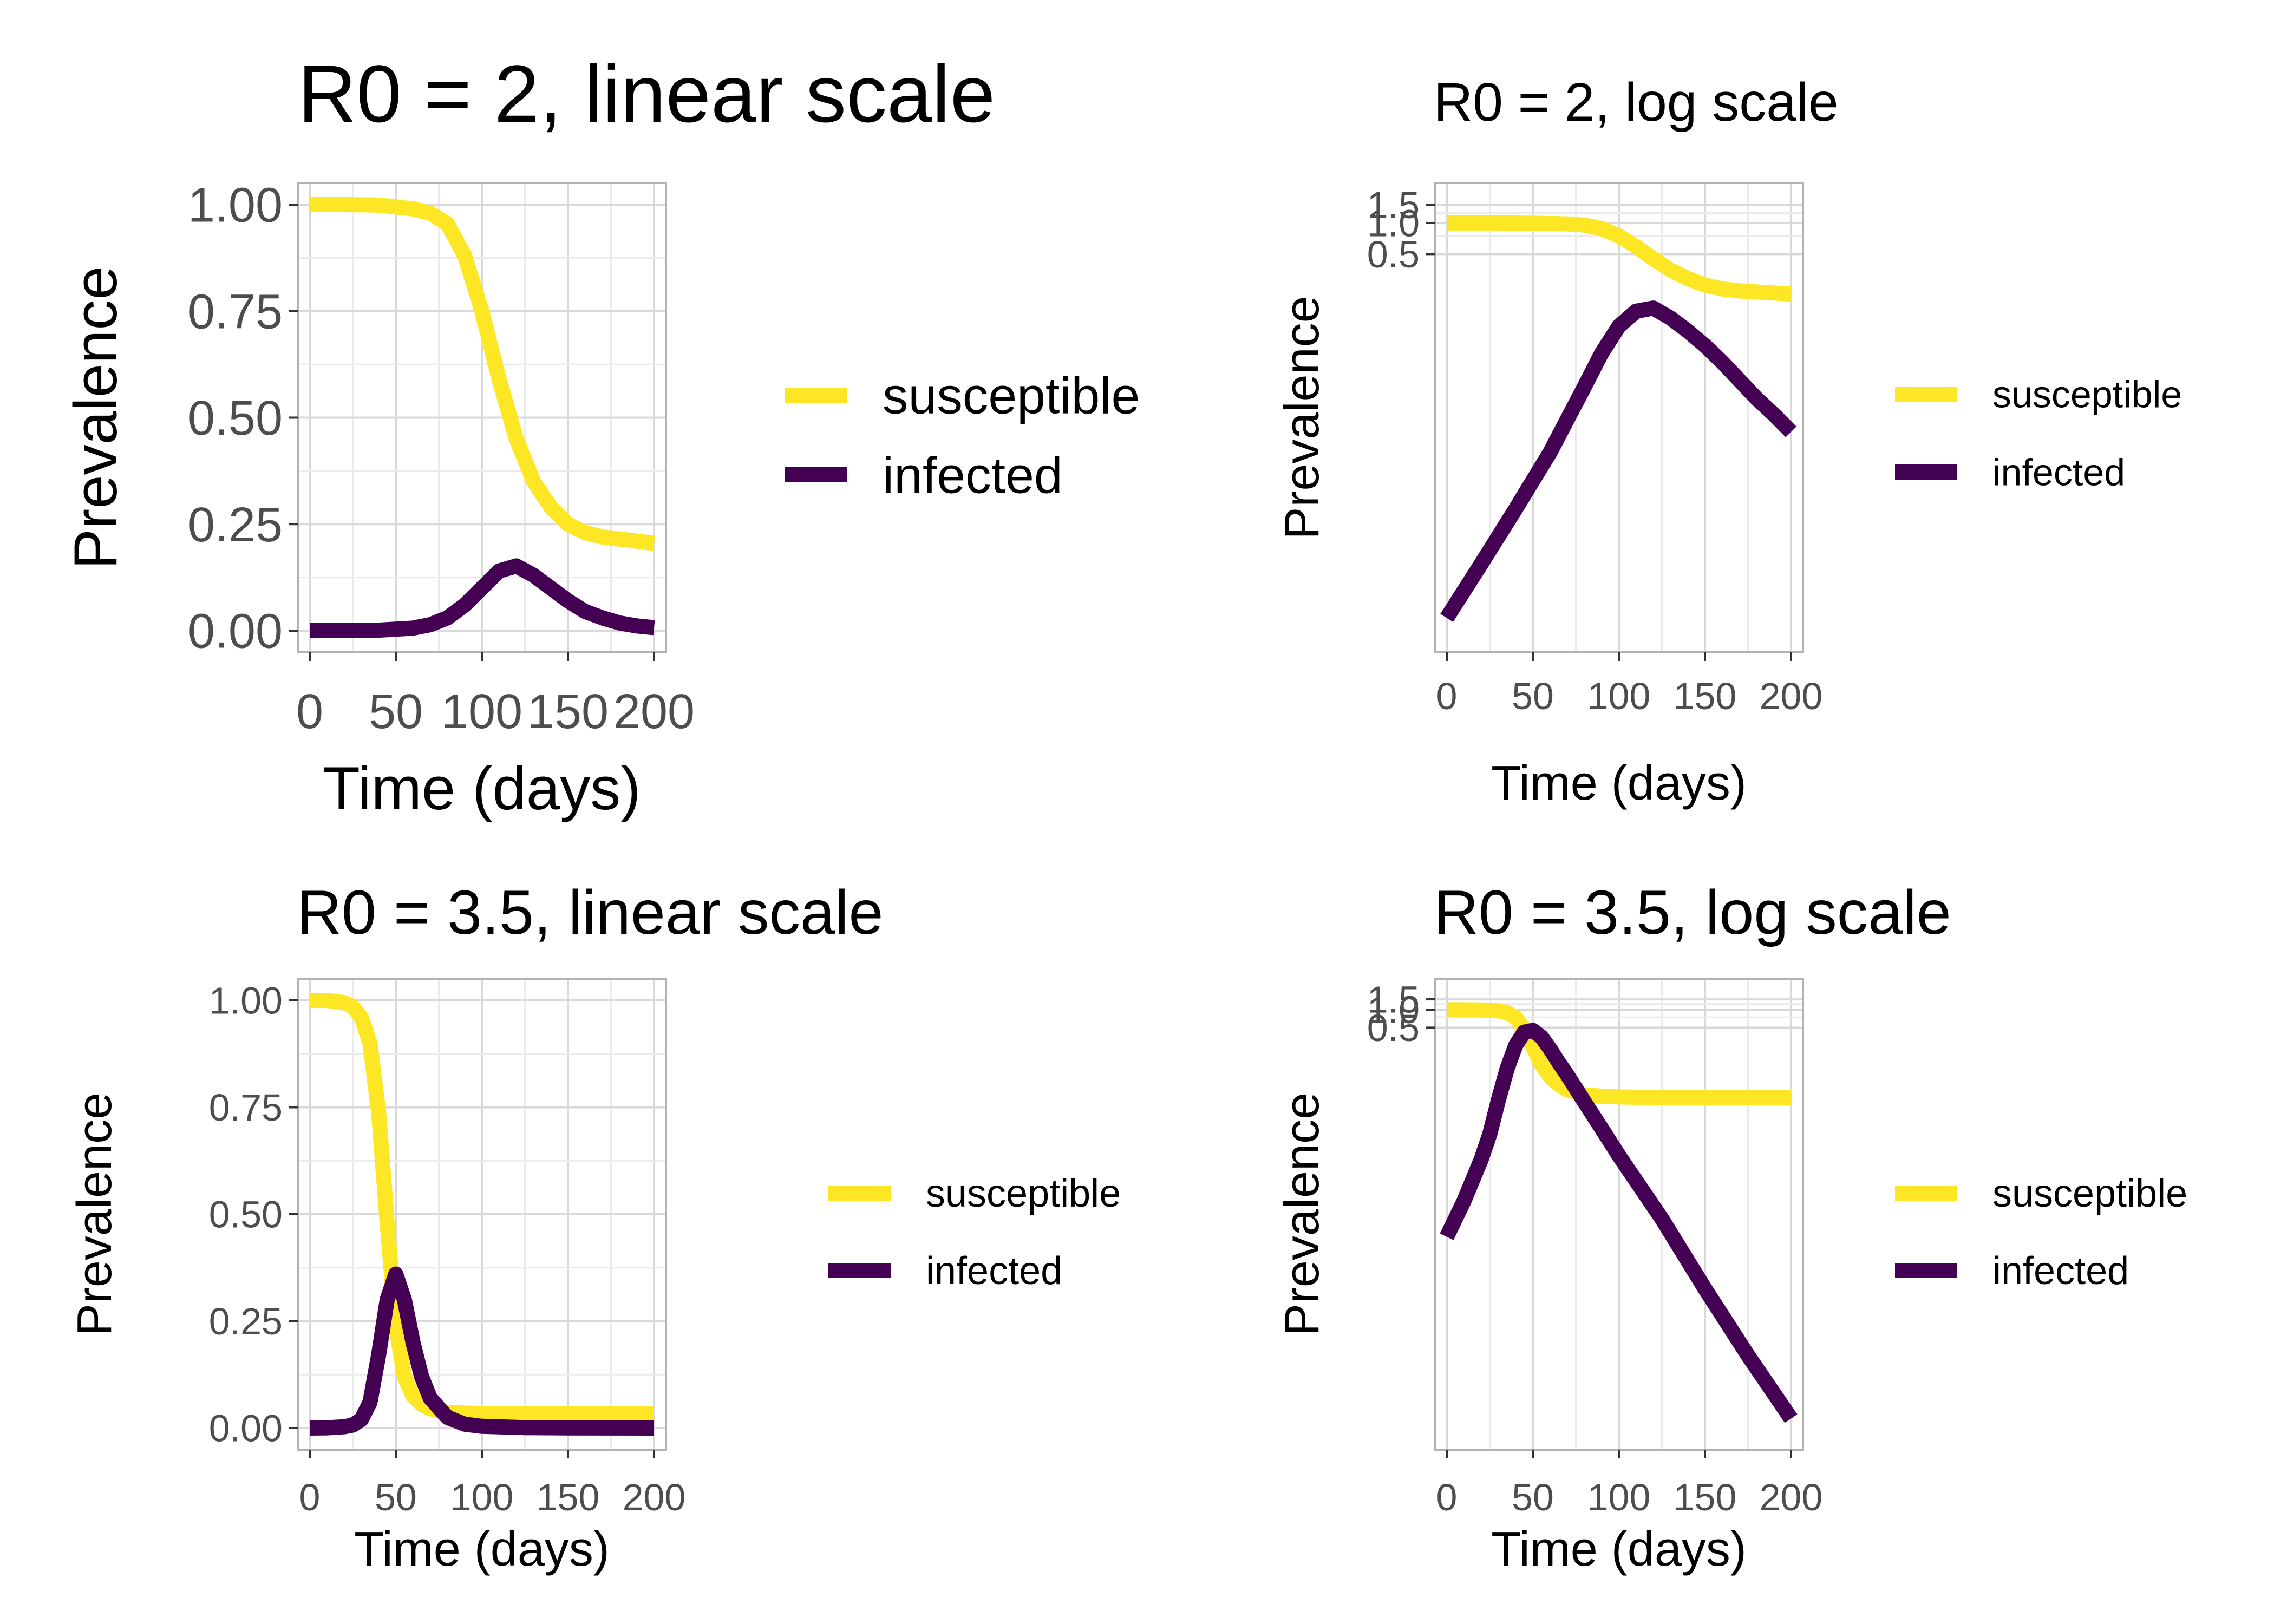 The height and width of the screenshot is (1624, 2274). Describe the element at coordinates (647, 93) in the screenshot. I see `chart-title: R0 = 2, linear scale` at that location.